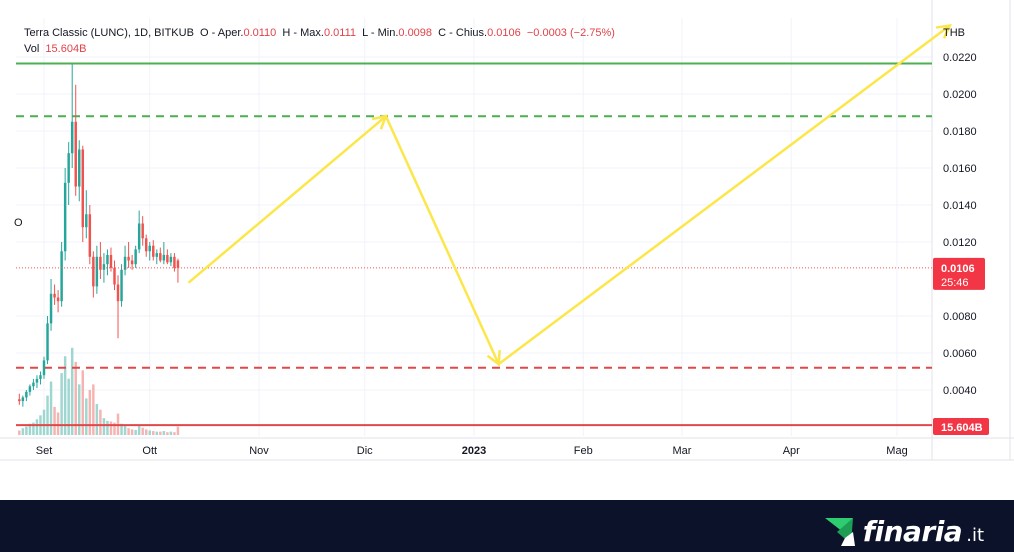 This screenshot has width=1014, height=552. What do you see at coordinates (507, 526) in the screenshot?
I see `footer-bar: finaria .it` at bounding box center [507, 526].